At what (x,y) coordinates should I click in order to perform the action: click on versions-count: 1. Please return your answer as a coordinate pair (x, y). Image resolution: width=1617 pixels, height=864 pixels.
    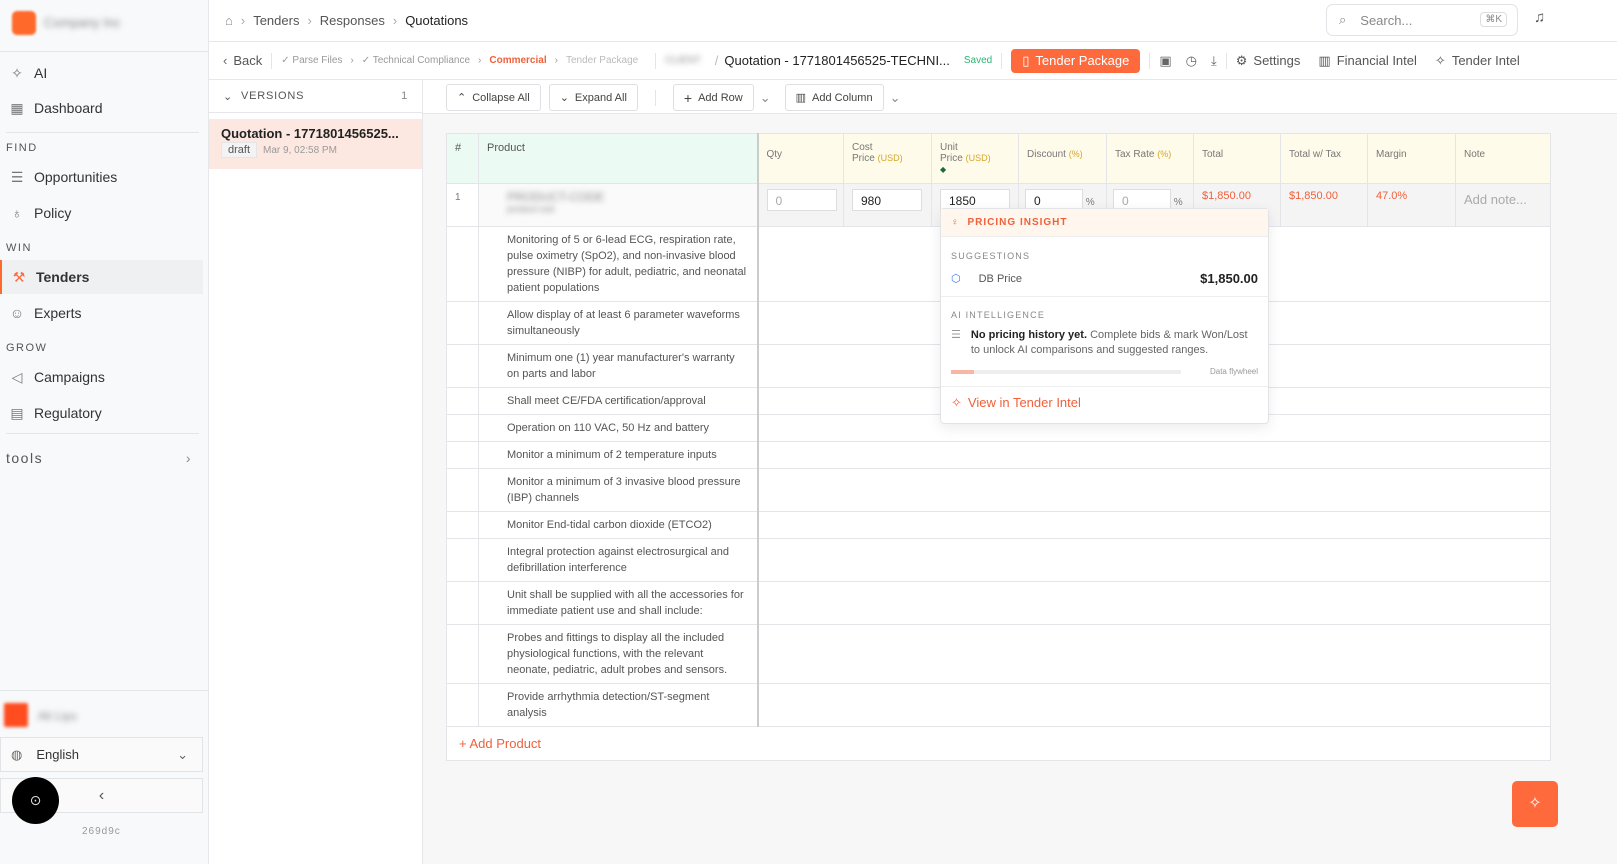
    Looking at the image, I should click on (404, 96).